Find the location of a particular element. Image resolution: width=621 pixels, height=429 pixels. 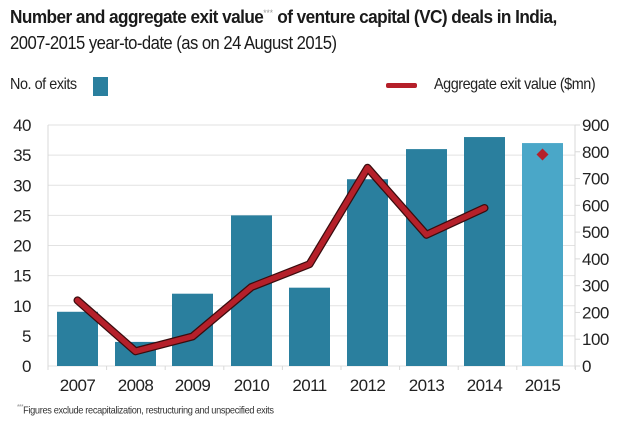

marker-2015-ytd-value is located at coordinates (542, 154).